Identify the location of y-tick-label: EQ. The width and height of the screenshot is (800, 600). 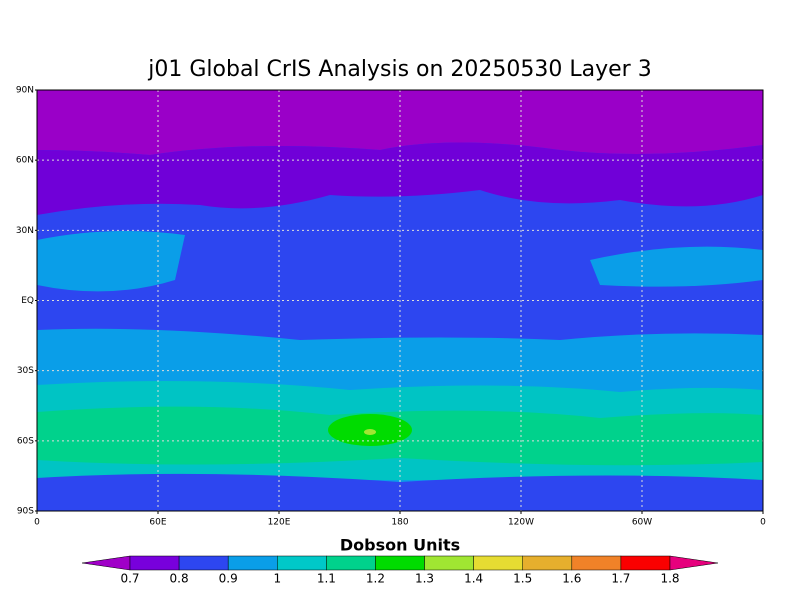
(27, 301).